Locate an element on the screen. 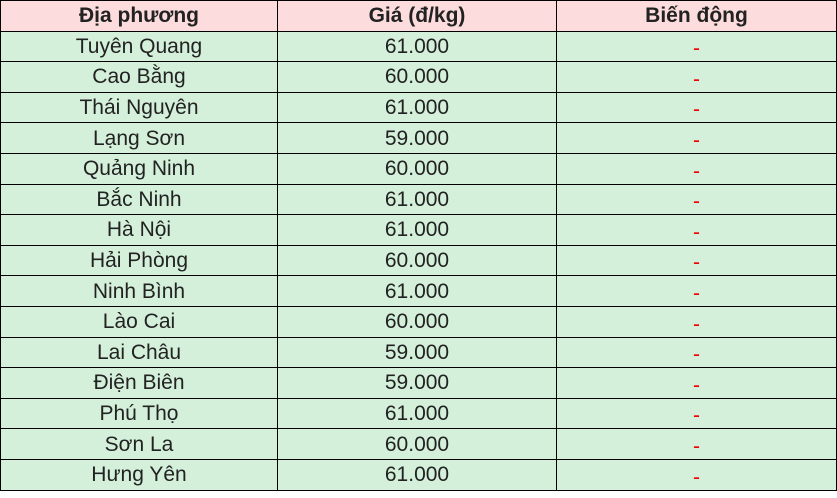 This screenshot has height=498, width=837. table-row: Quảng Ninh 60.000- is located at coordinates (418, 168).